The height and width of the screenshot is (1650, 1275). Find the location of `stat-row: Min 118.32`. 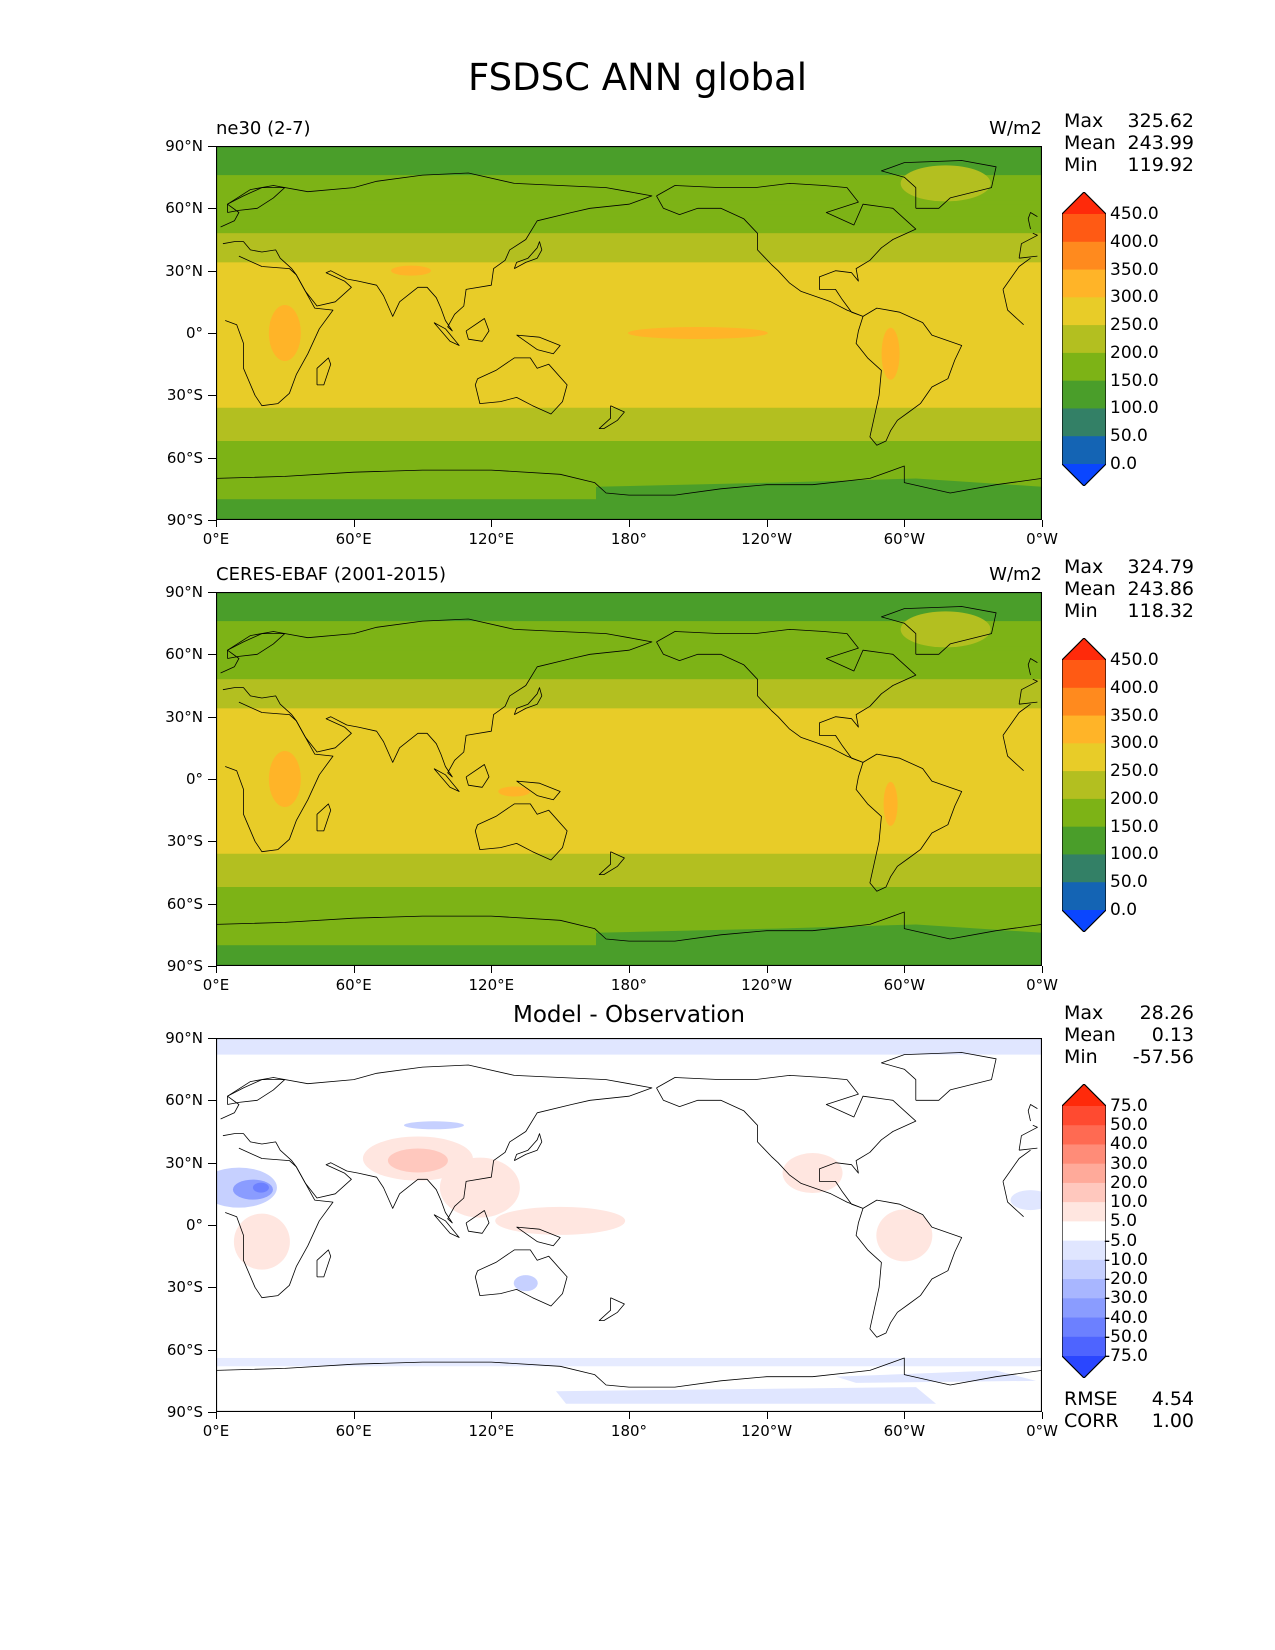

stat-row: Min 118.32 is located at coordinates (1129, 611).